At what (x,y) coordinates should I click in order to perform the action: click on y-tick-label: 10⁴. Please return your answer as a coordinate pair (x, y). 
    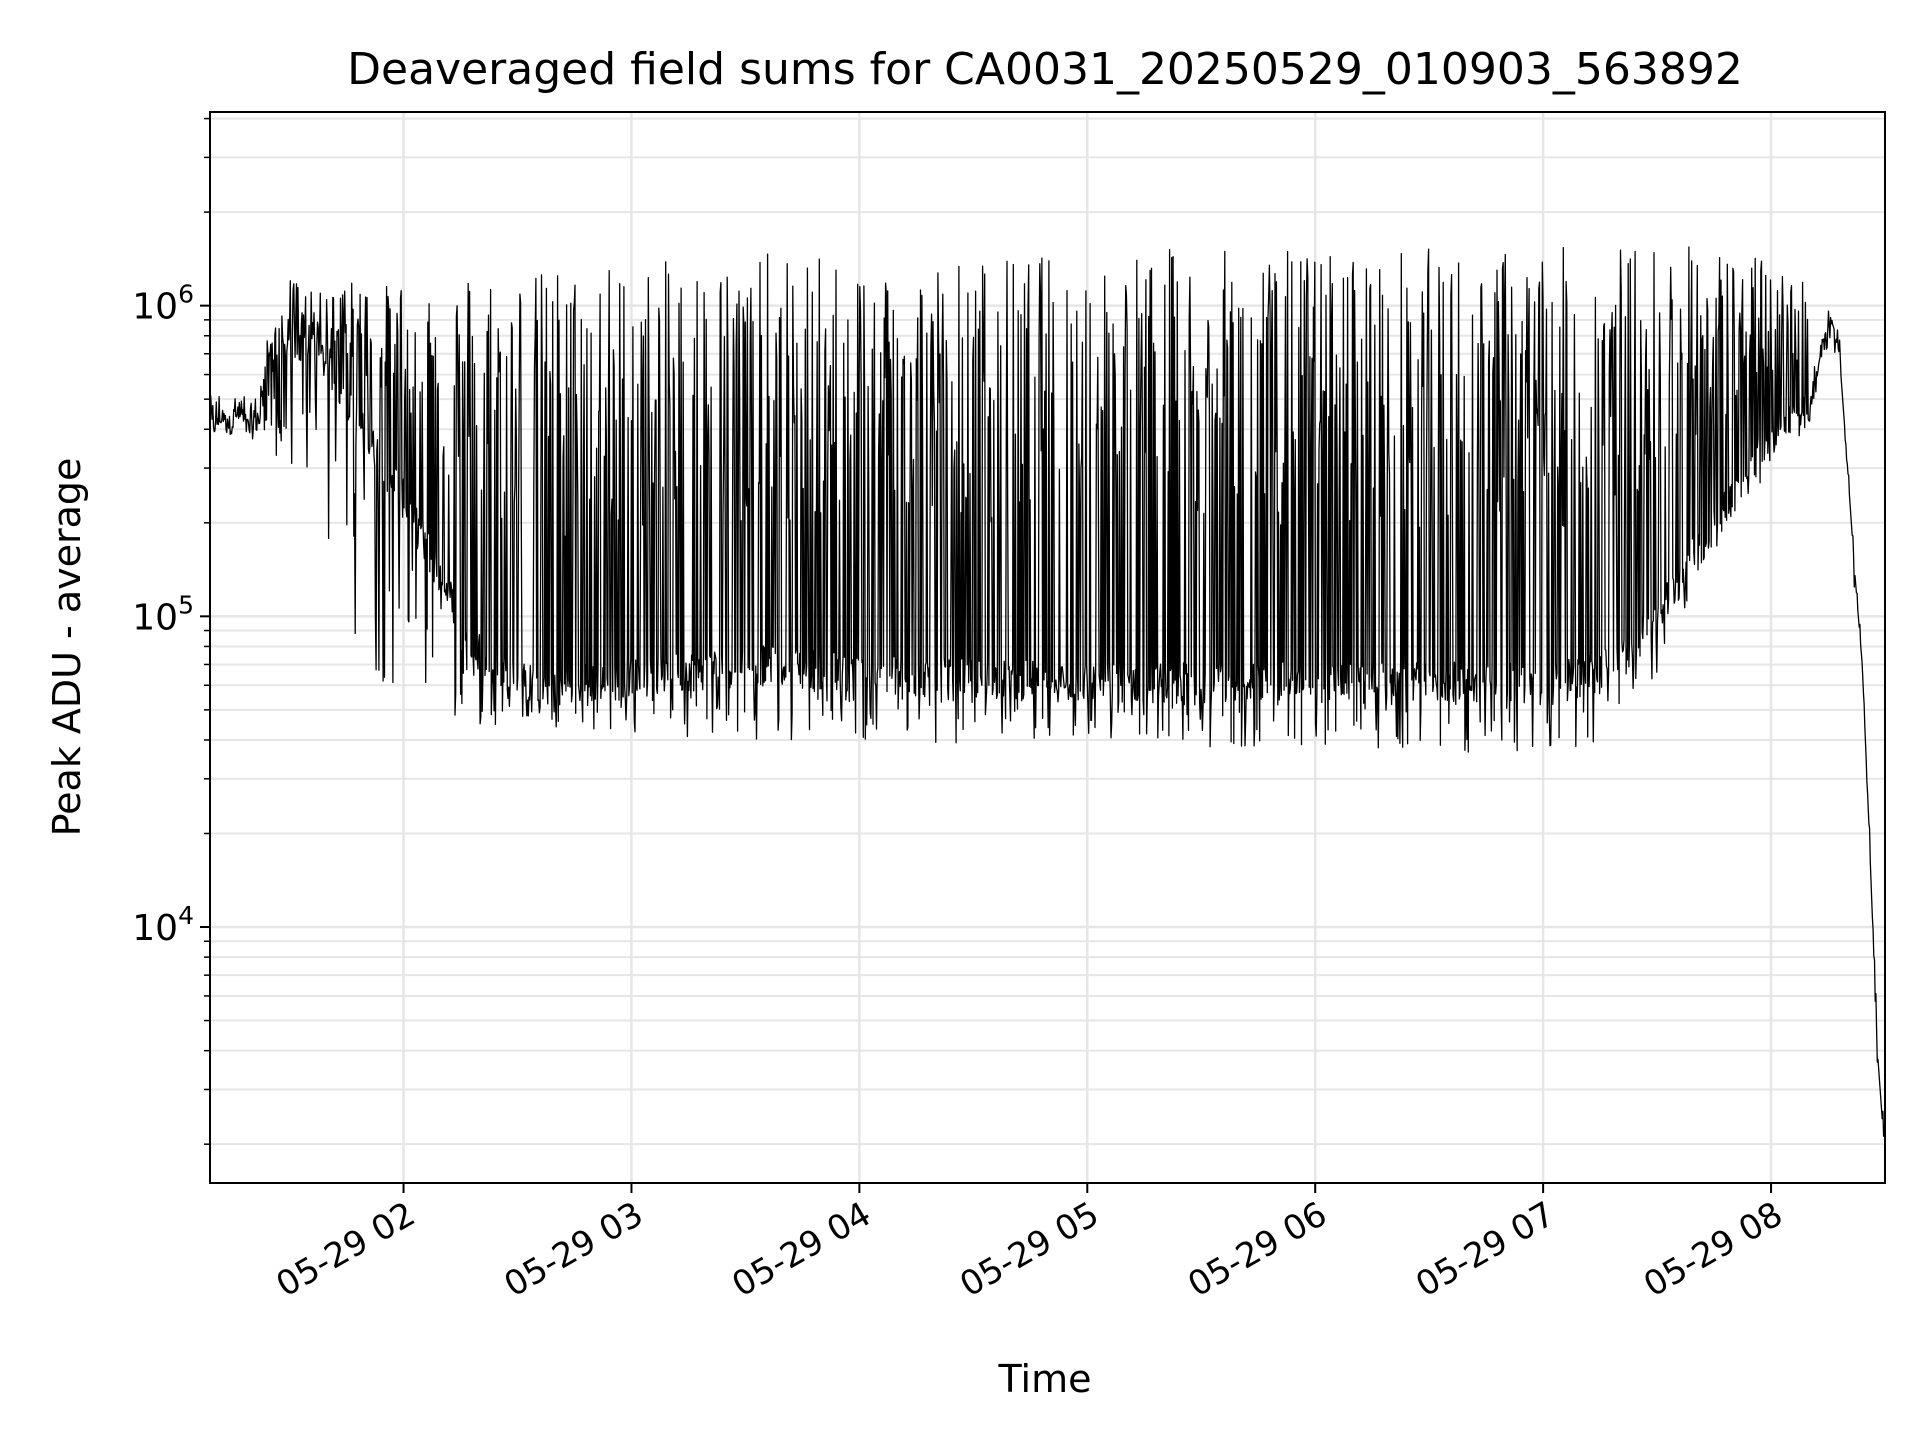
    Looking at the image, I should click on (163, 925).